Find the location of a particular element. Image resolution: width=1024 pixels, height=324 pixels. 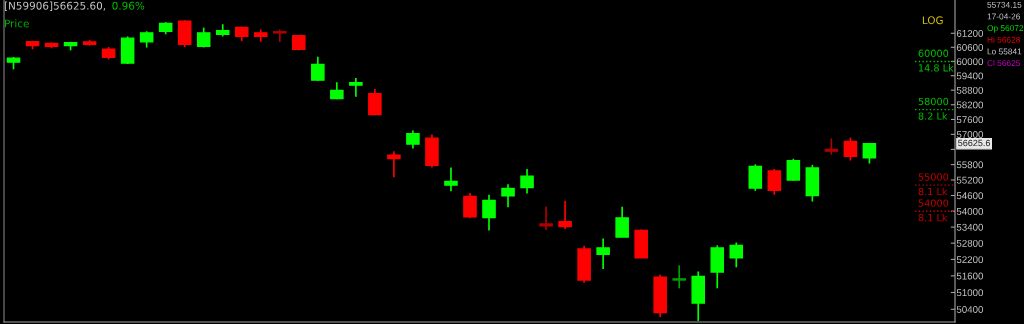

y-tick-label: 54000 is located at coordinates (970, 211).